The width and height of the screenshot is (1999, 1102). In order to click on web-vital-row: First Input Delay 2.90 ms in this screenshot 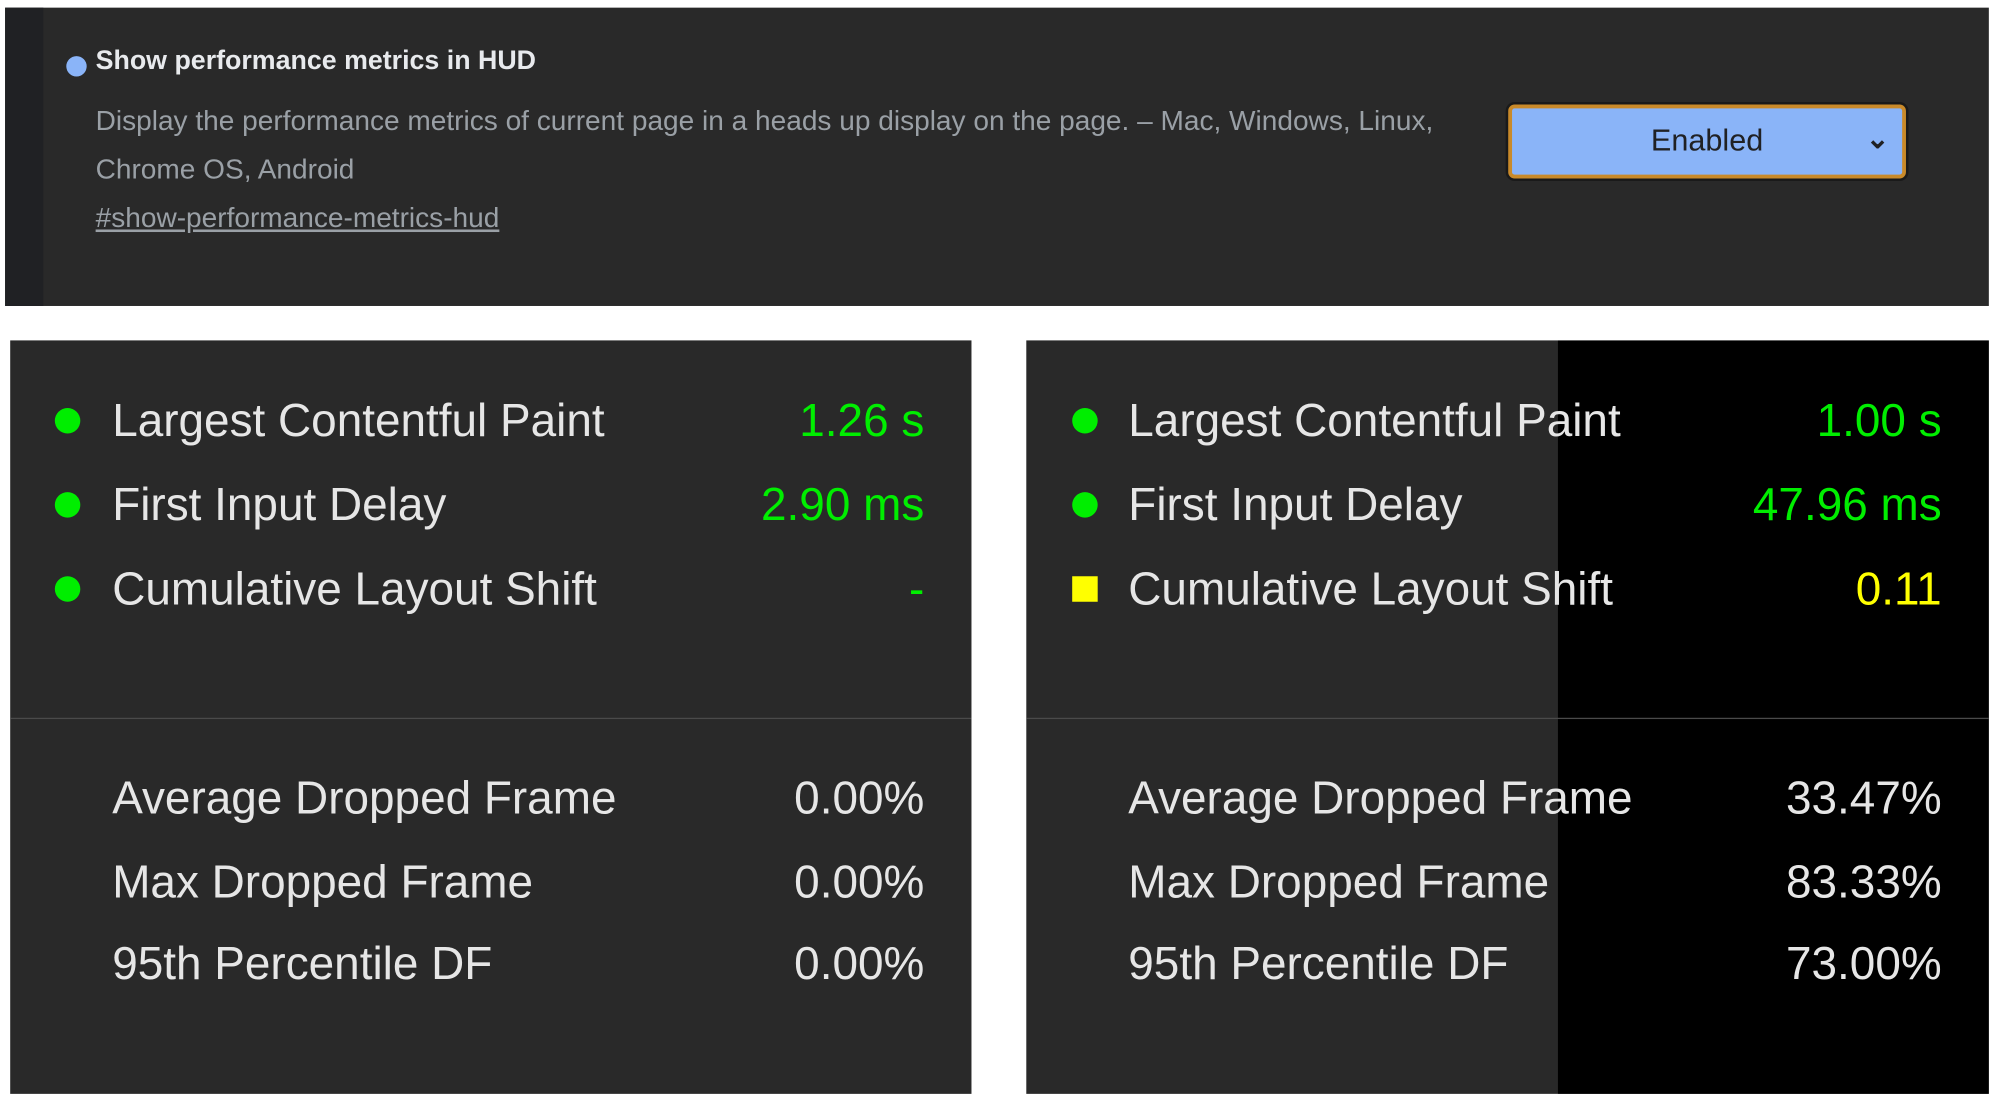, I will do `click(490, 505)`.